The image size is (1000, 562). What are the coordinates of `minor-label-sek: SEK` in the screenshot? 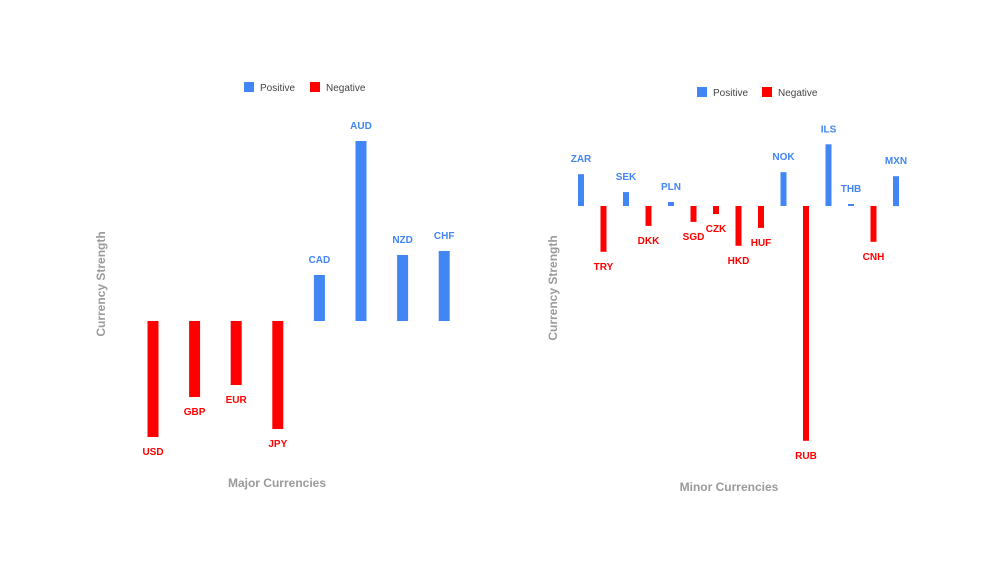 It's located at (626, 177).